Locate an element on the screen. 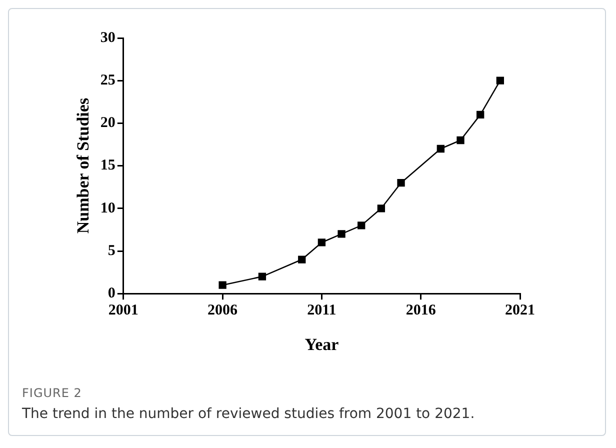 This screenshot has height=448, width=616. x-axis-title: Year is located at coordinates (322, 344).